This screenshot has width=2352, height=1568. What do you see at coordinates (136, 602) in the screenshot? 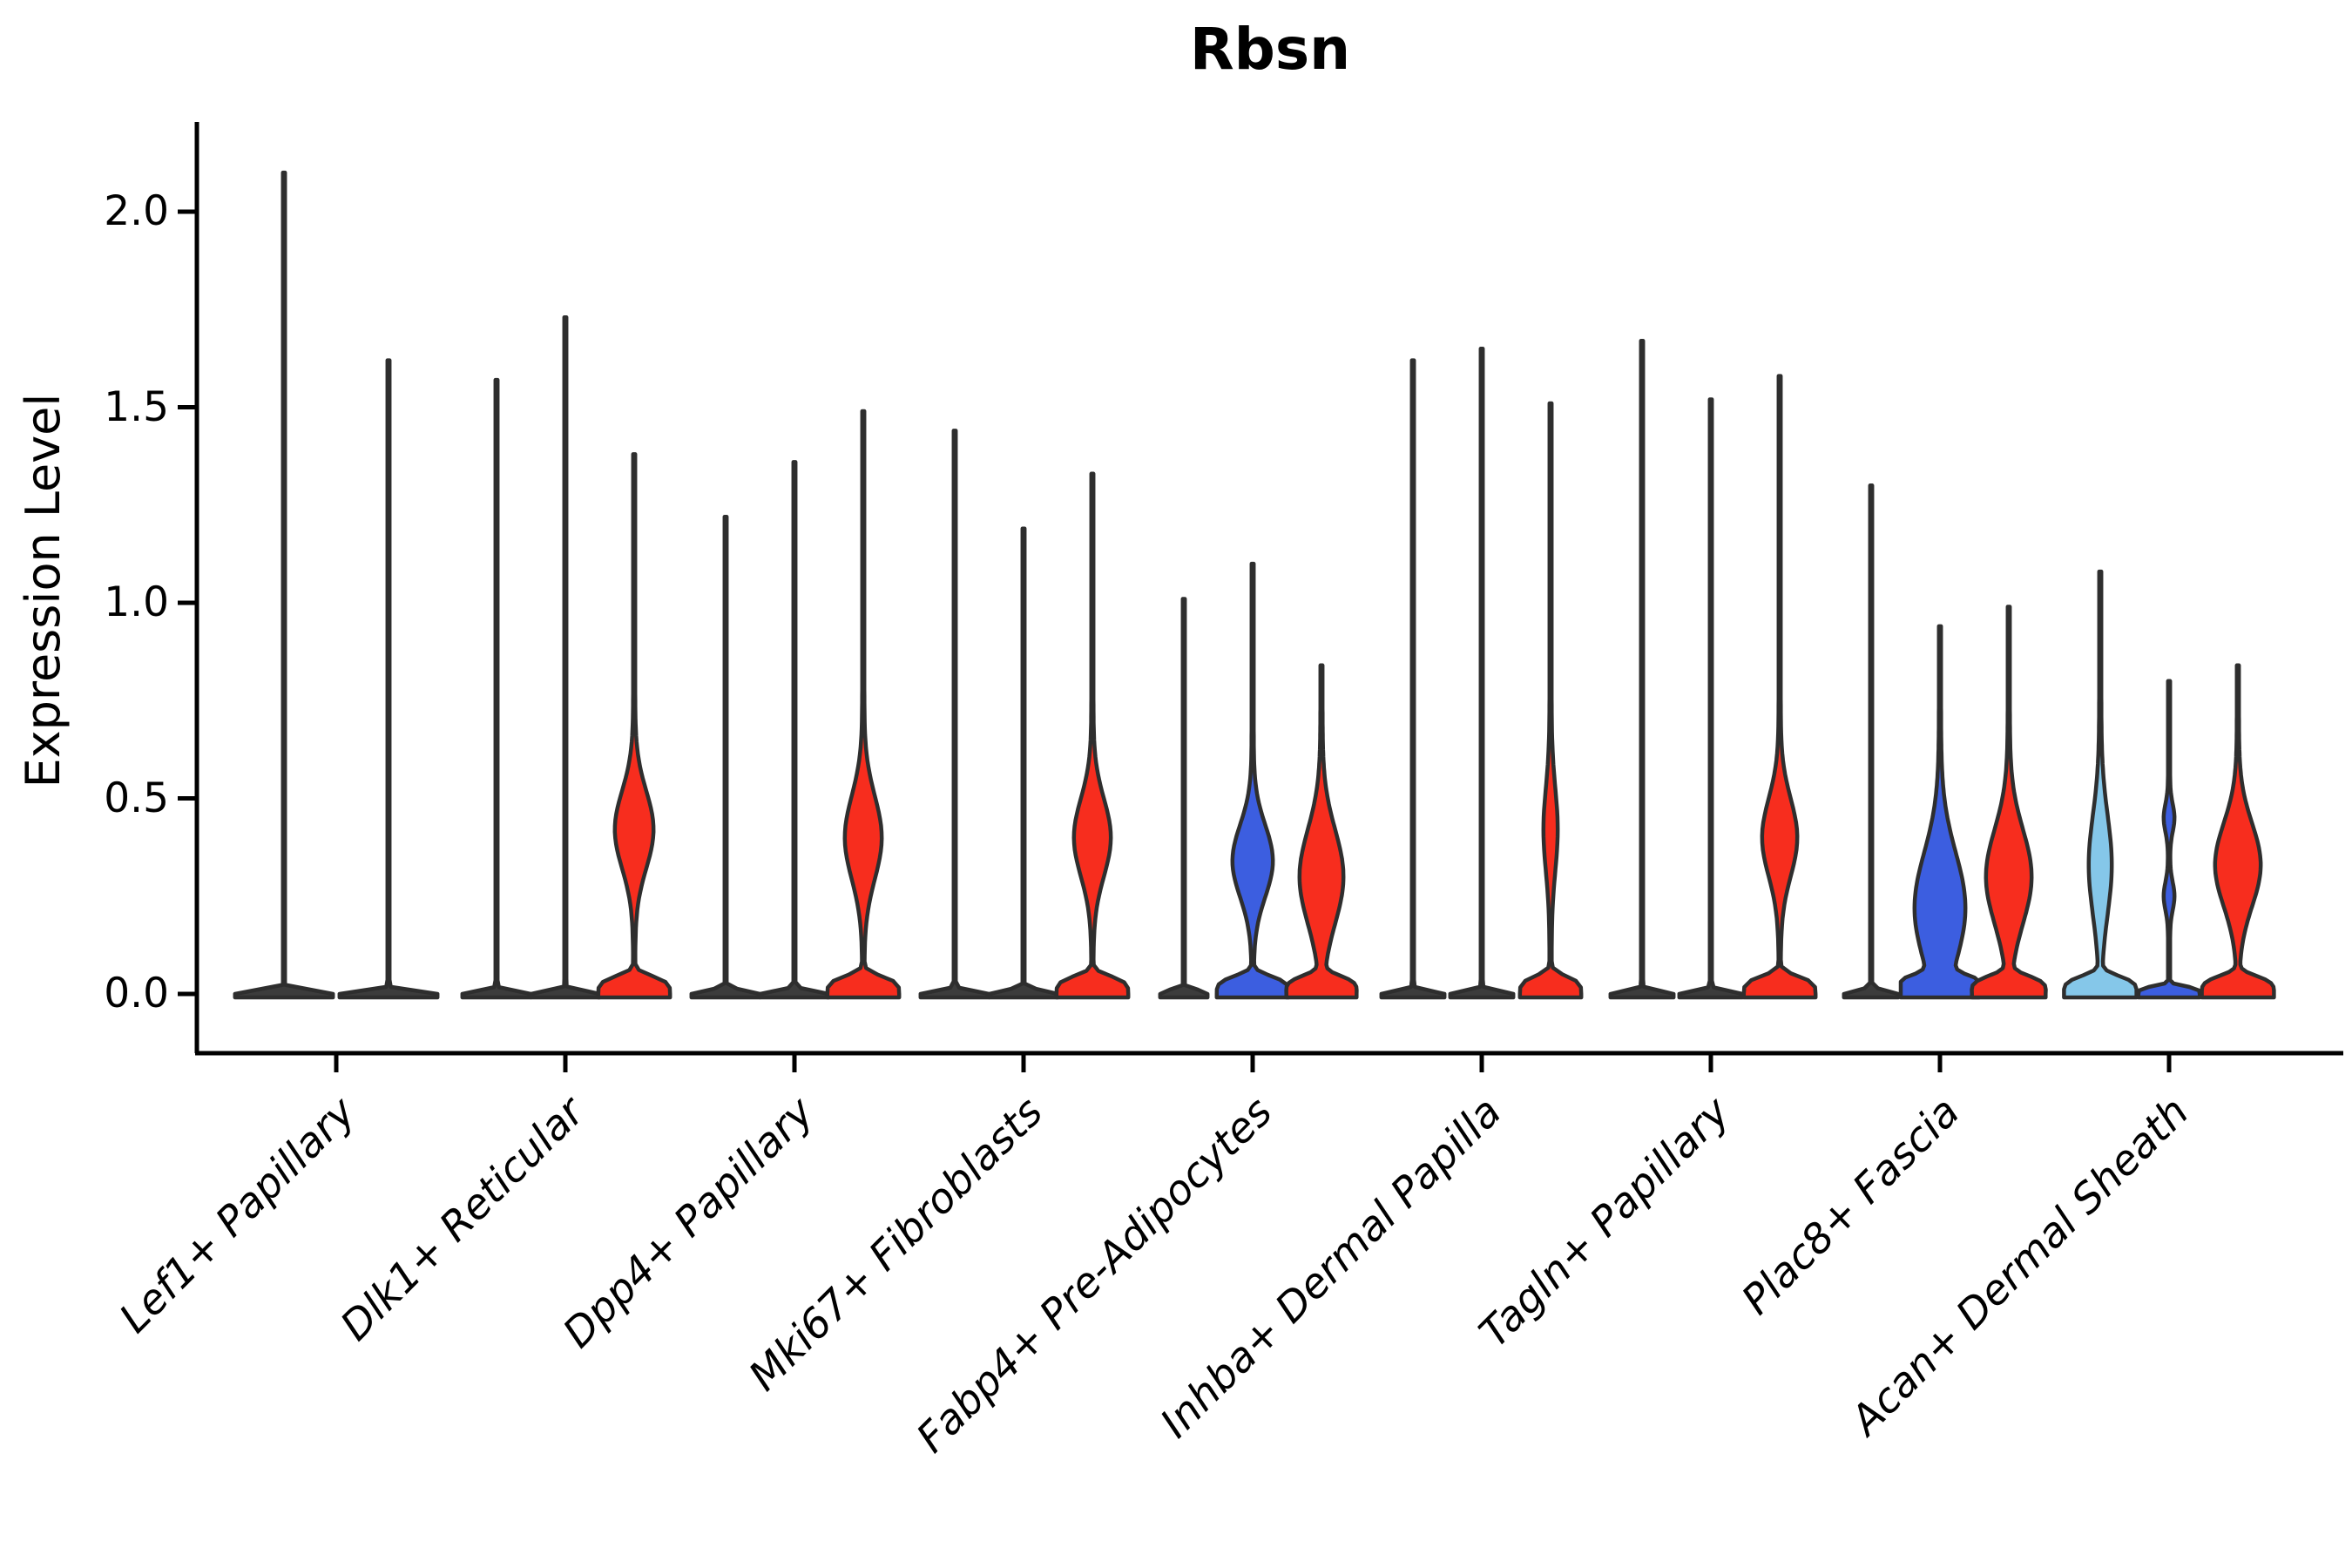
I see `y-tick-label: 1.0` at bounding box center [136, 602].